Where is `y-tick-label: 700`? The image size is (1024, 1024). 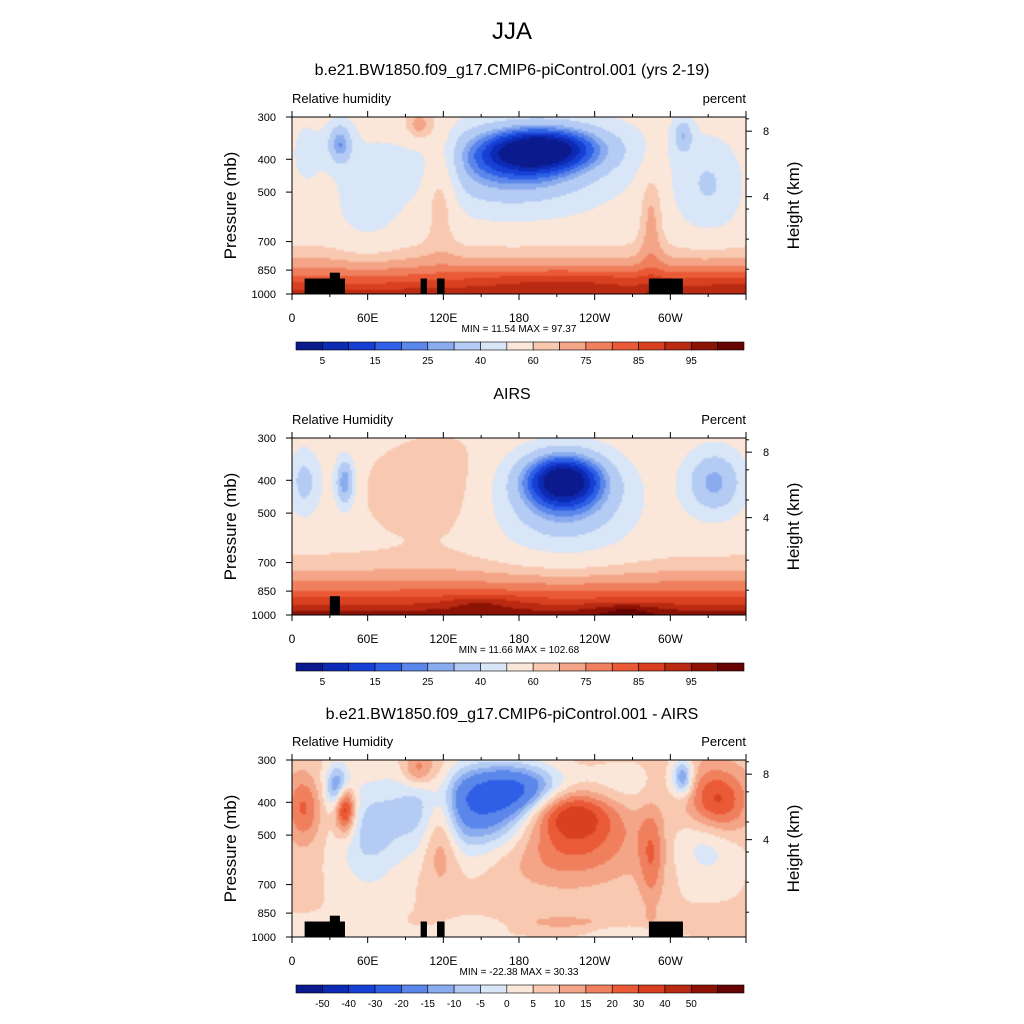 y-tick-label: 700 is located at coordinates (267, 886).